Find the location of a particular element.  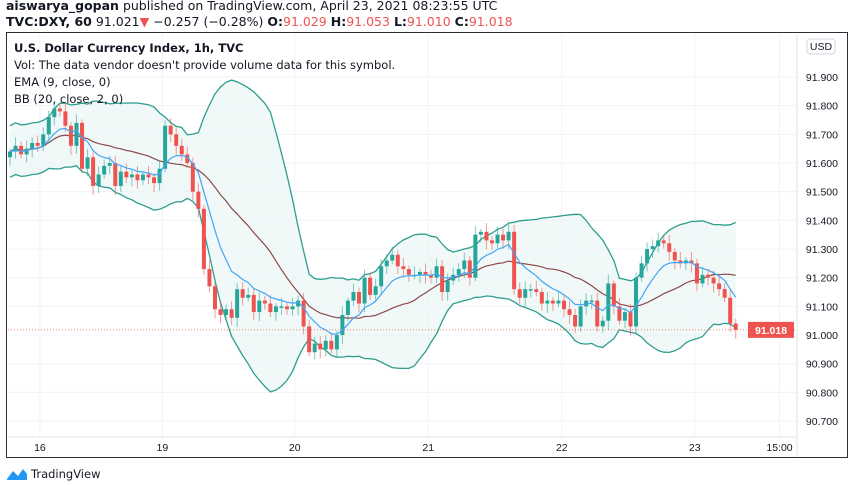

currency-label: USD is located at coordinates (821, 47).